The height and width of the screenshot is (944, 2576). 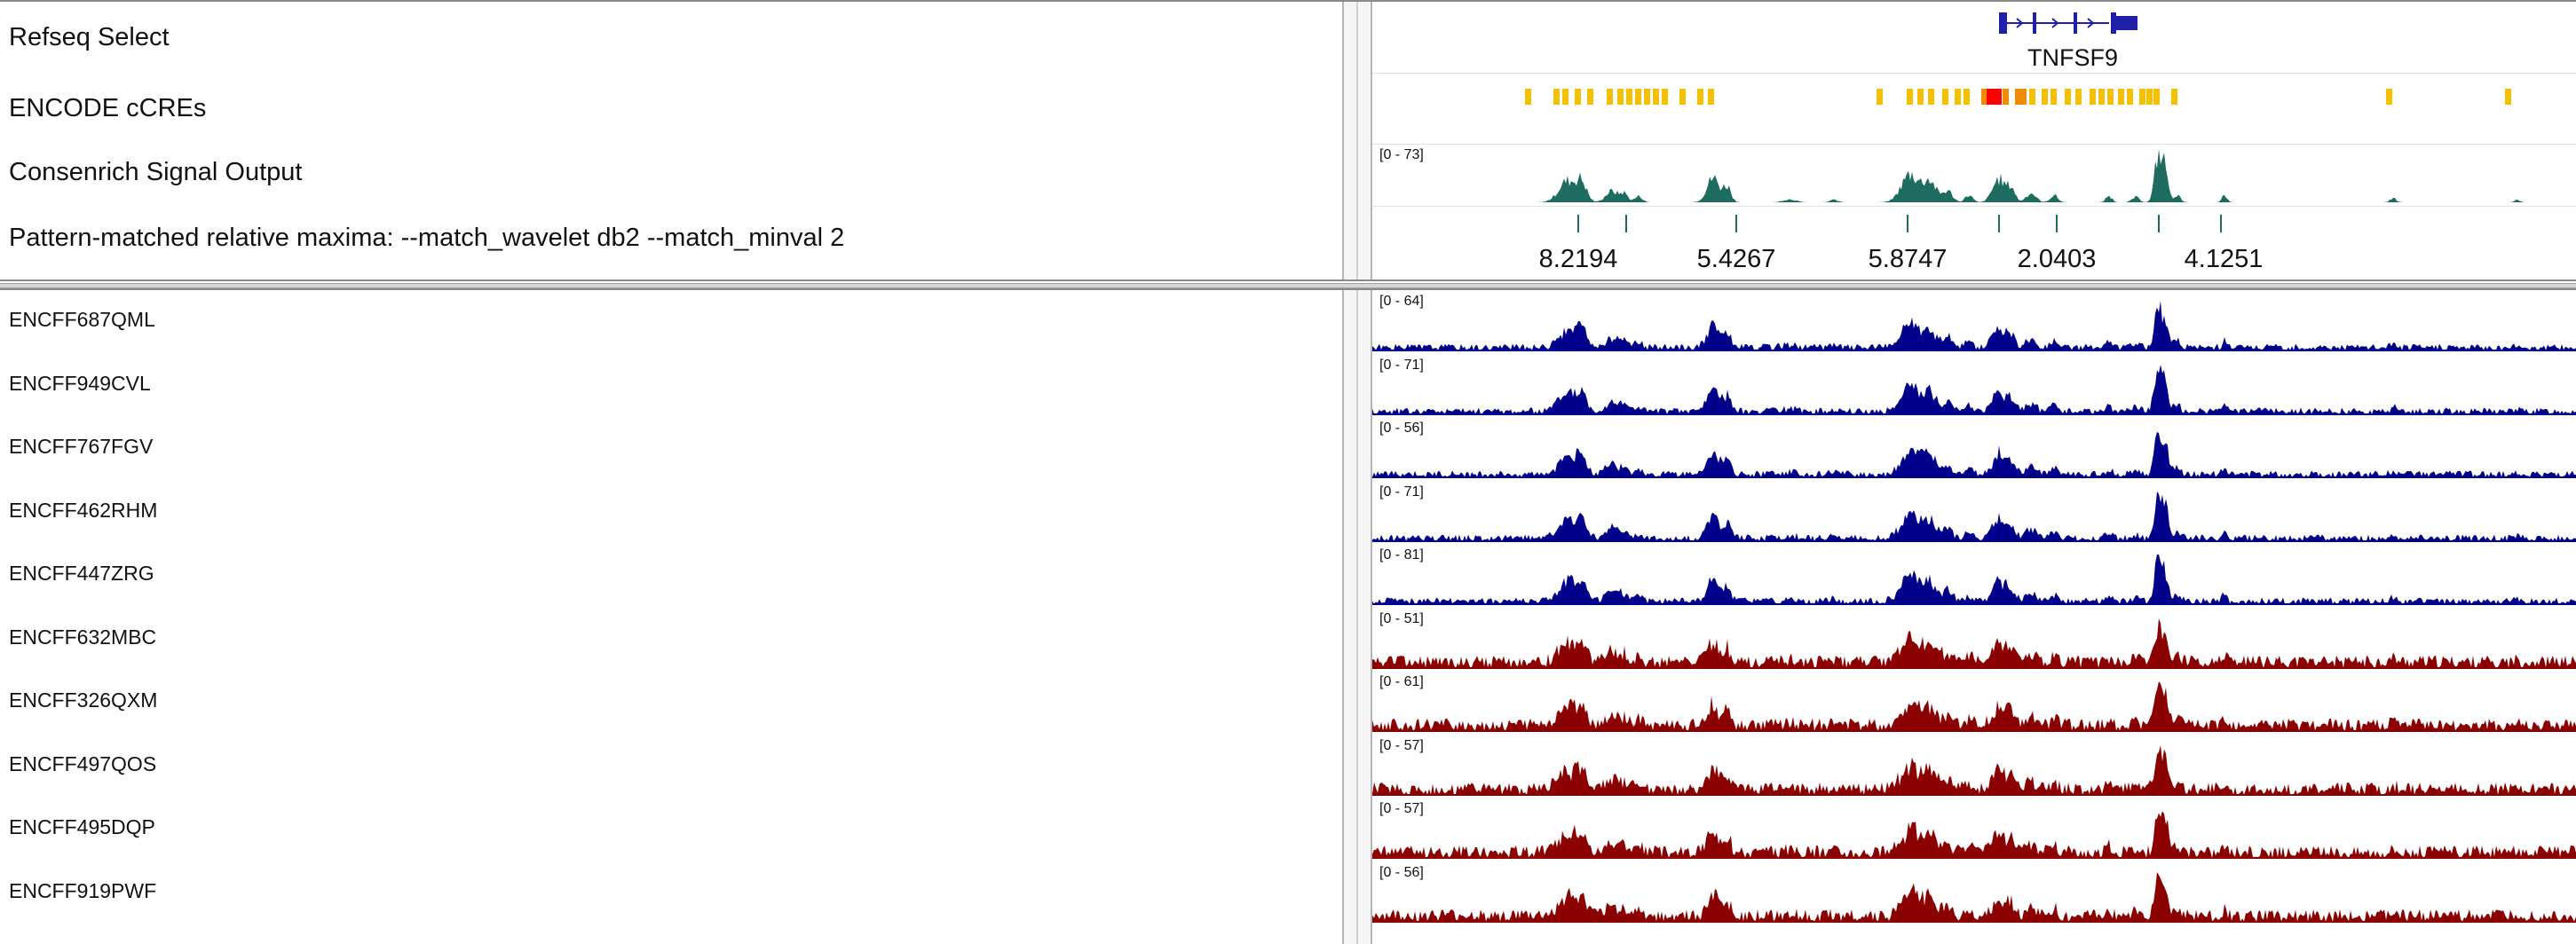 I want to click on signal-track-encff326qxm, so click(x=1974, y=703).